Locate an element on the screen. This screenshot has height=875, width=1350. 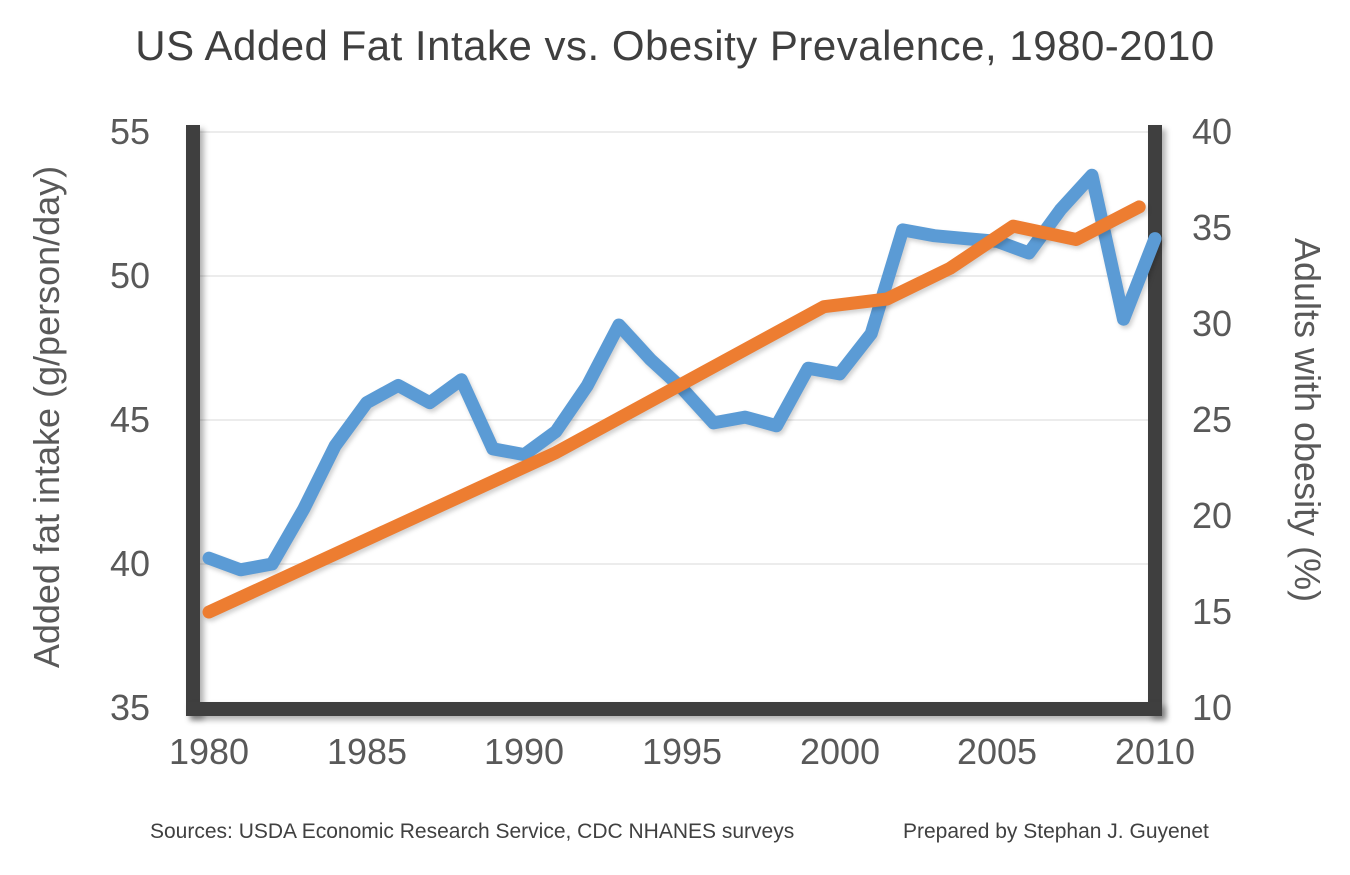
x-axis-tick-1995: 1995 is located at coordinates (682, 751).